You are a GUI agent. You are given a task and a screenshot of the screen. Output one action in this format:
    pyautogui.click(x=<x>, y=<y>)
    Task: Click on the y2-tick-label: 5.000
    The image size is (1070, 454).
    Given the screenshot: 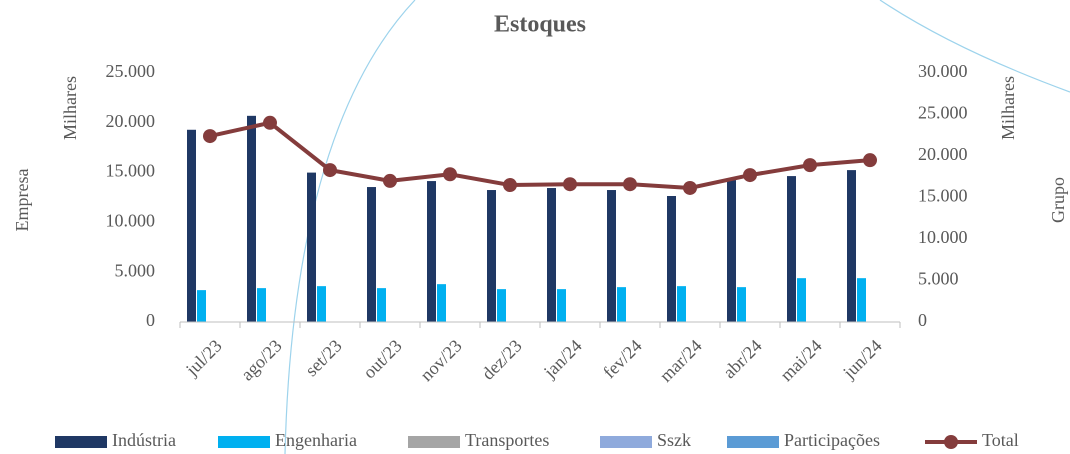 What is the action you would take?
    pyautogui.click(x=938, y=279)
    